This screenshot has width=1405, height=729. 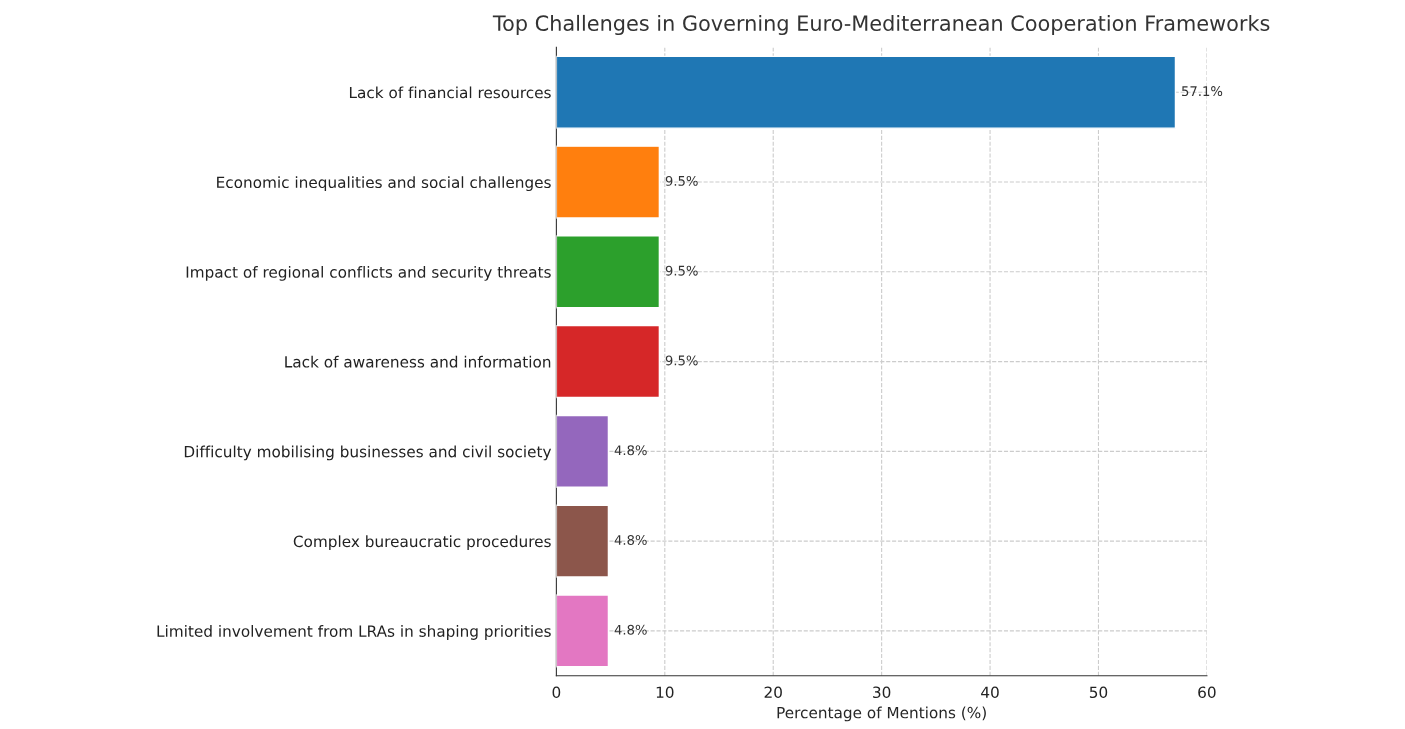 What do you see at coordinates (881, 25) in the screenshot?
I see `chart-title: Top Challenges in Governing Euro-Mediterranean Cooperation Frameworks` at bounding box center [881, 25].